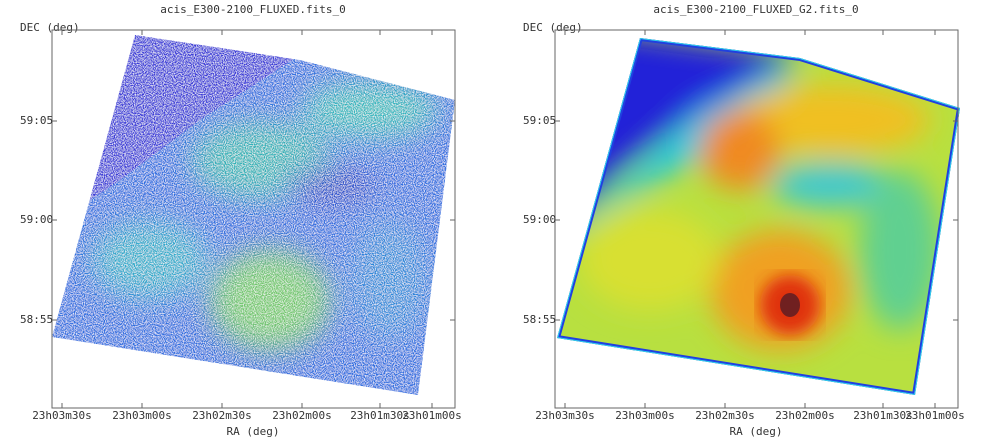 Image resolution: width=1000 pixels, height=448 pixels. I want to click on panel-title: acis_E300-2100_FLUXED.fits_0, so click(252, 9).